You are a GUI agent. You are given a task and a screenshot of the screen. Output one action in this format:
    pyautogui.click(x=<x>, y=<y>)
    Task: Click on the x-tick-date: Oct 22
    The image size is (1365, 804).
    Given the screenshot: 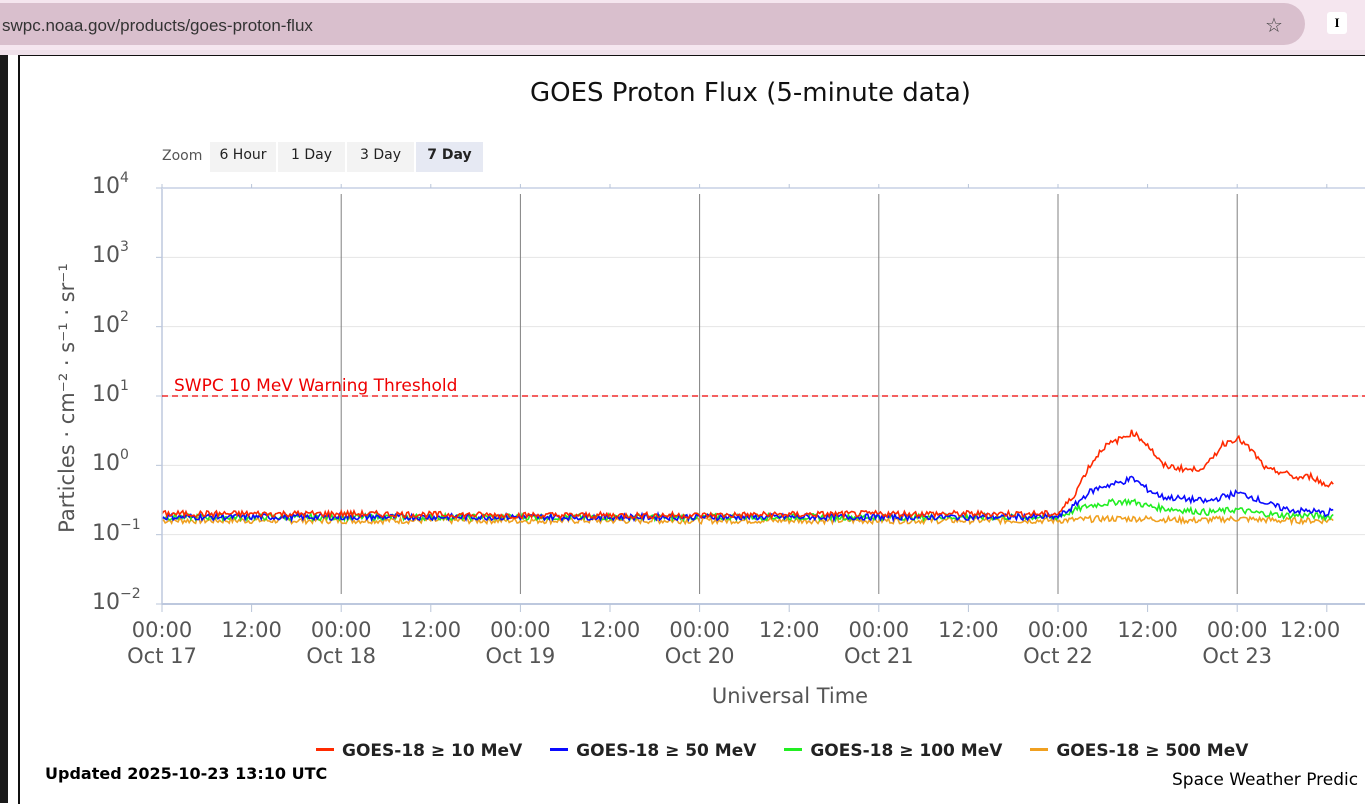 What is the action you would take?
    pyautogui.click(x=1058, y=656)
    